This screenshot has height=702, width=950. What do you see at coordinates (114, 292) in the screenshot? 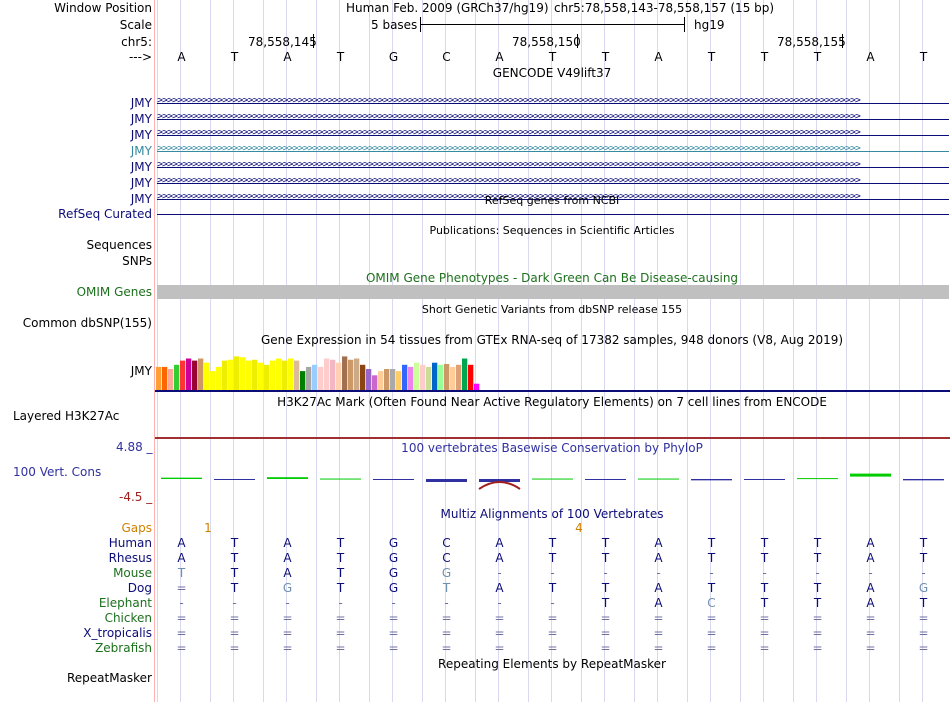
I see `omim-label: OMIM Genes` at bounding box center [114, 292].